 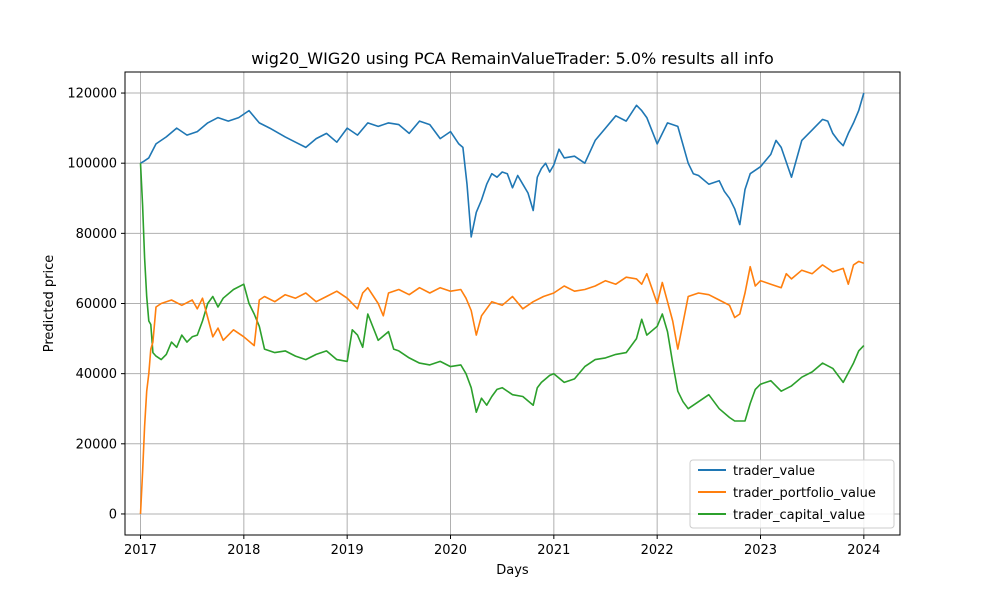 What do you see at coordinates (863, 550) in the screenshot?
I see `x-tick-label: 2024` at bounding box center [863, 550].